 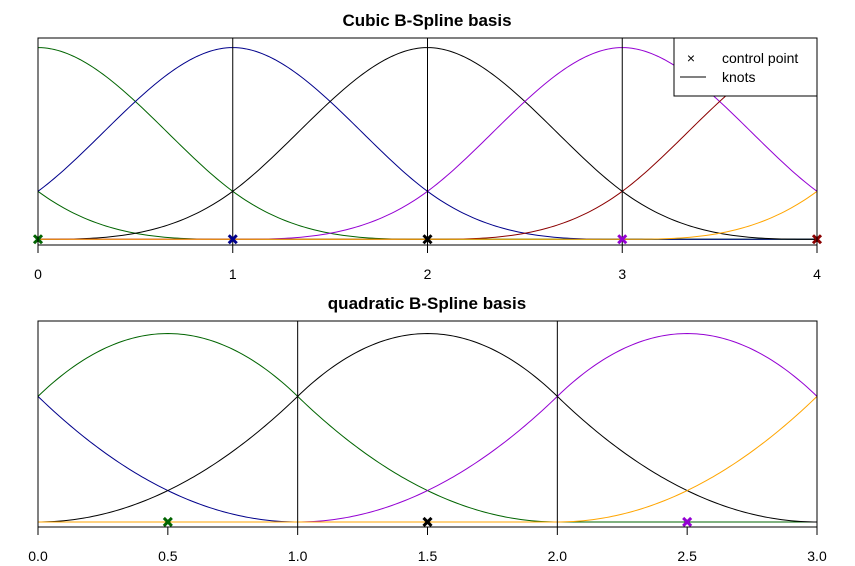 What do you see at coordinates (622, 274) in the screenshot?
I see `x-tick-label: 3` at bounding box center [622, 274].